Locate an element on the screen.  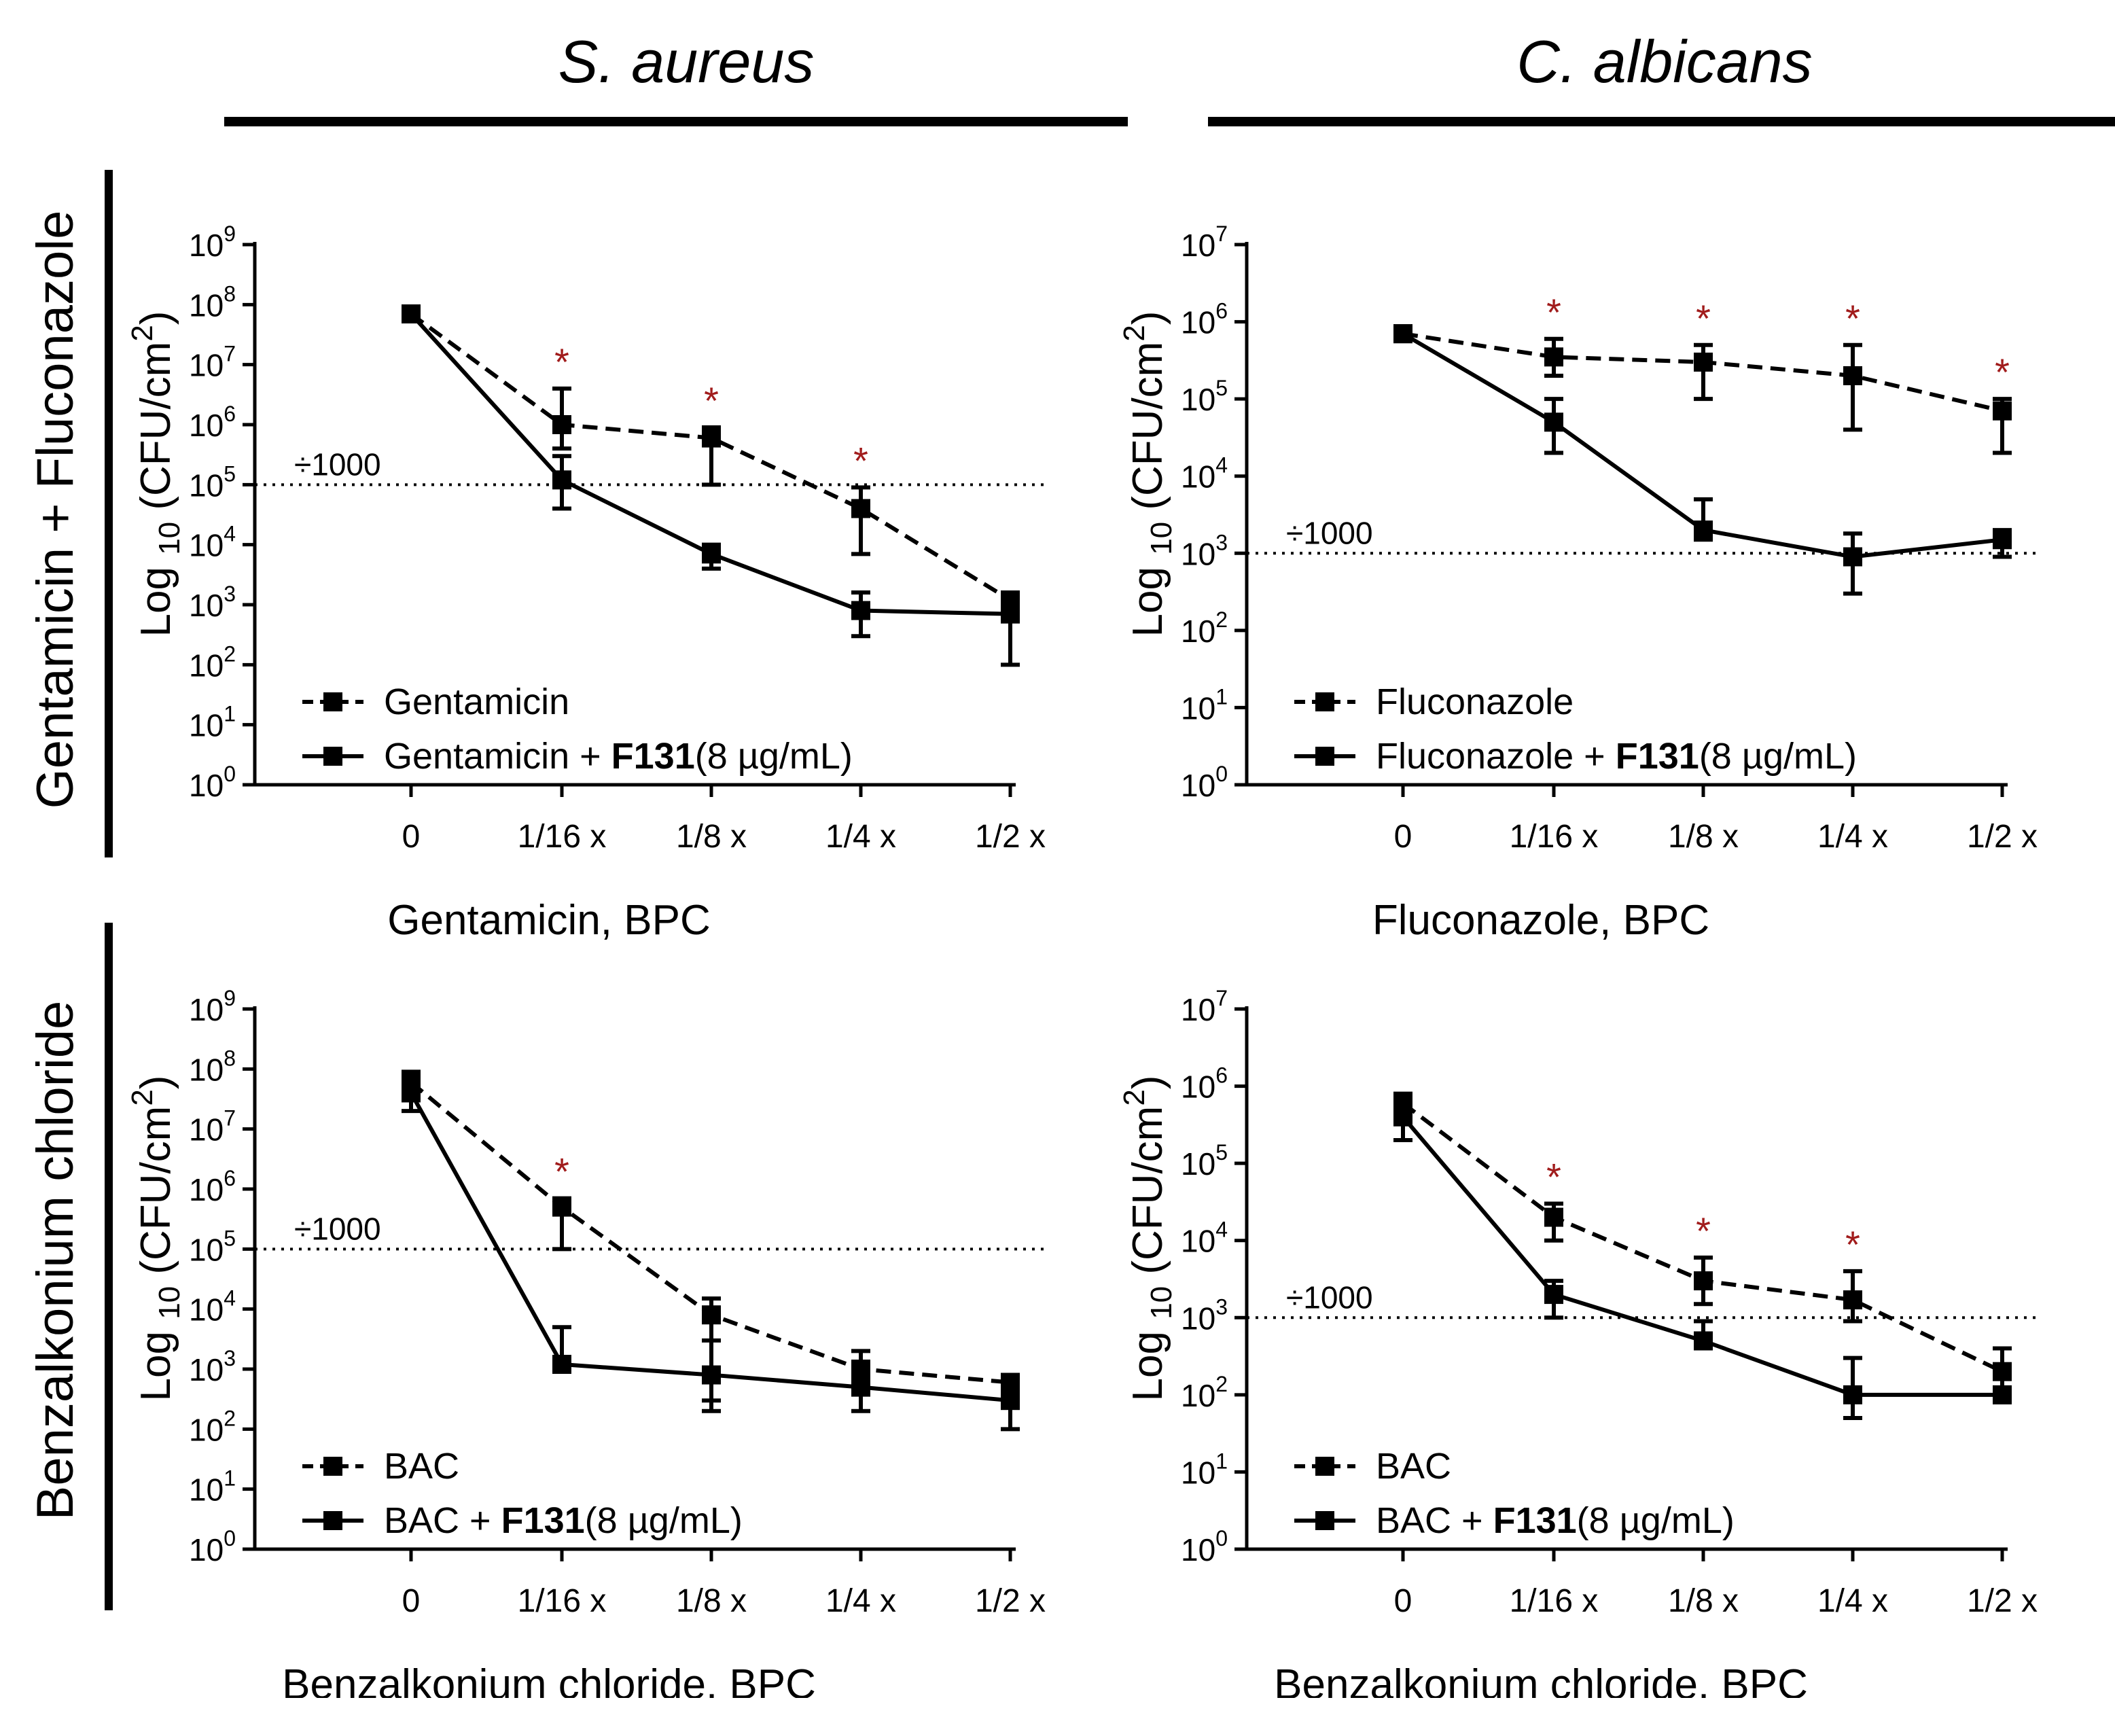
x-axis-title: Benzalkonium chloride, BPC is located at coordinates (1541, 1679).